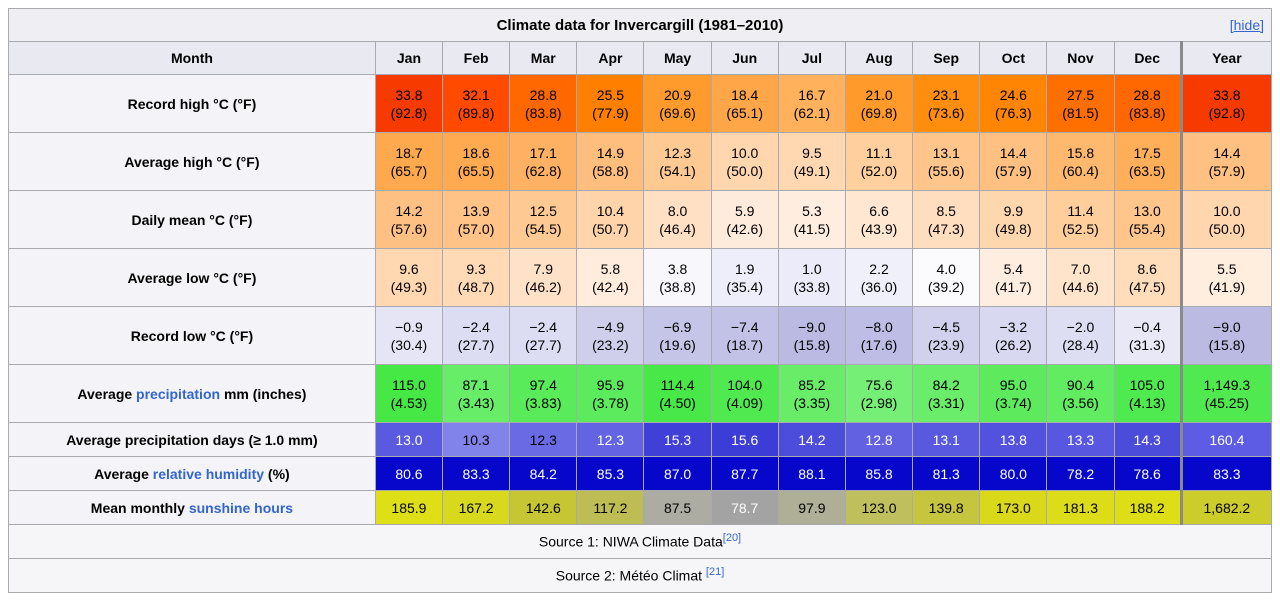  What do you see at coordinates (946, 335) in the screenshot?
I see `cell-record-low-sep: −4.5 (23.9)` at bounding box center [946, 335].